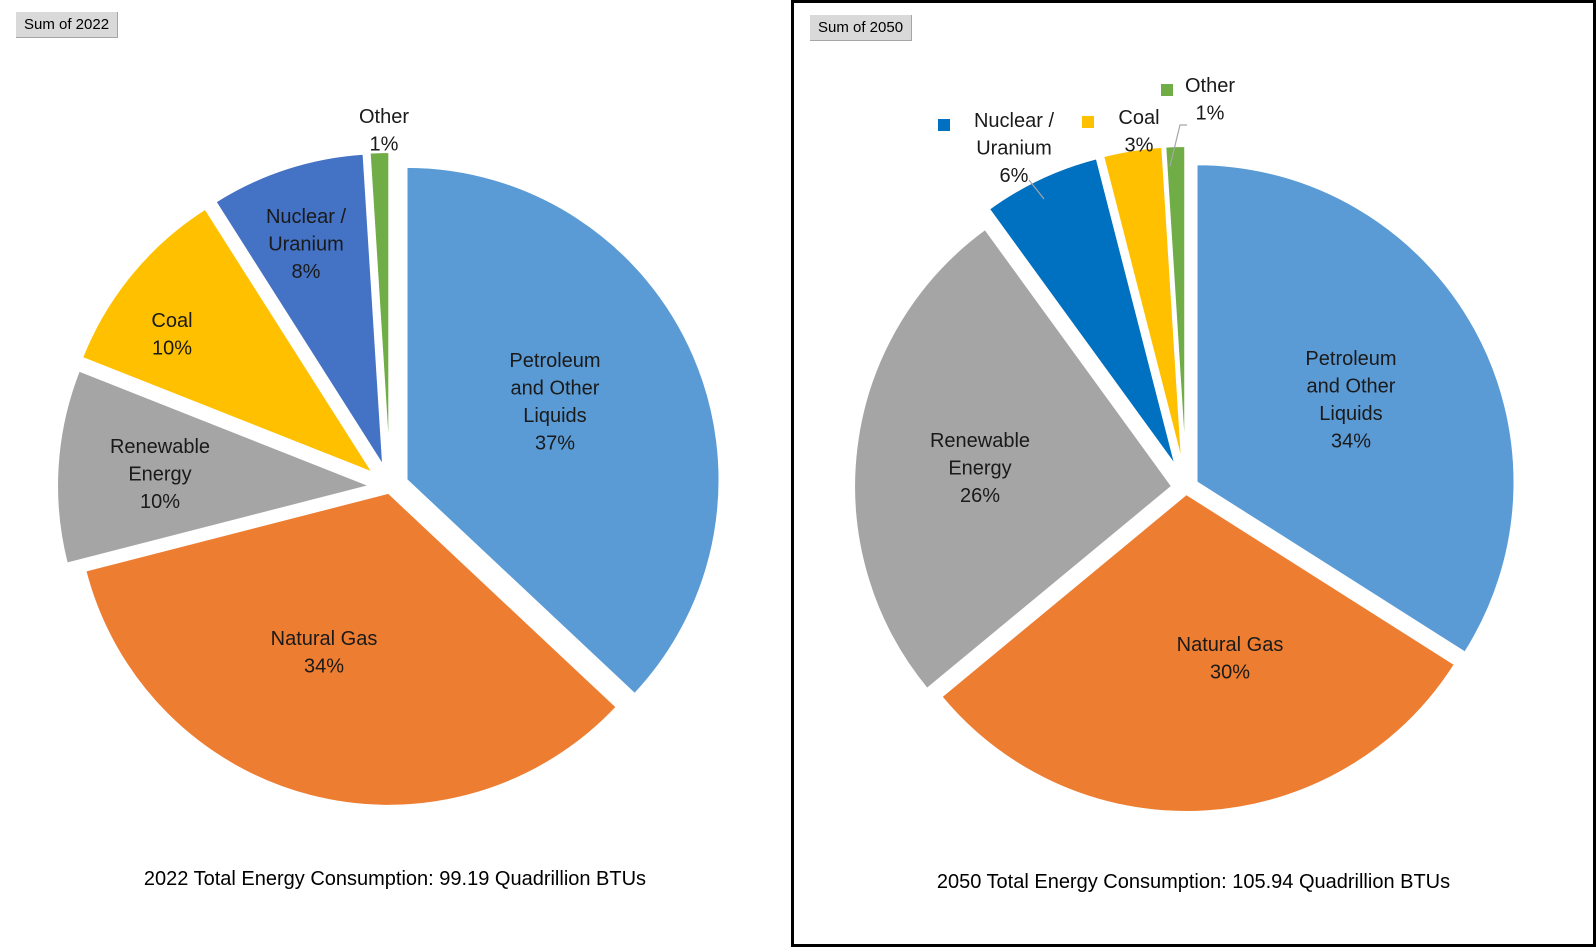 This screenshot has height=947, width=1596. Describe the element at coordinates (1350, 400) in the screenshot. I see `data-label-petroleum-and-other-liquids: Petroleum and Other Liquids 34%` at that location.